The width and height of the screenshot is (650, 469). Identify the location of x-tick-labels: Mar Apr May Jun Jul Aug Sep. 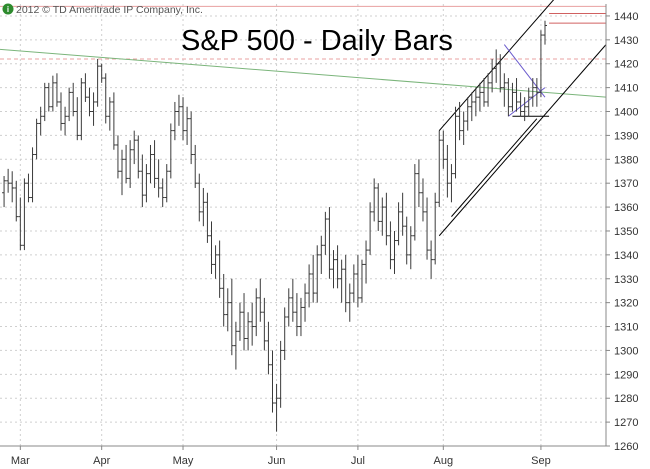
(281, 456).